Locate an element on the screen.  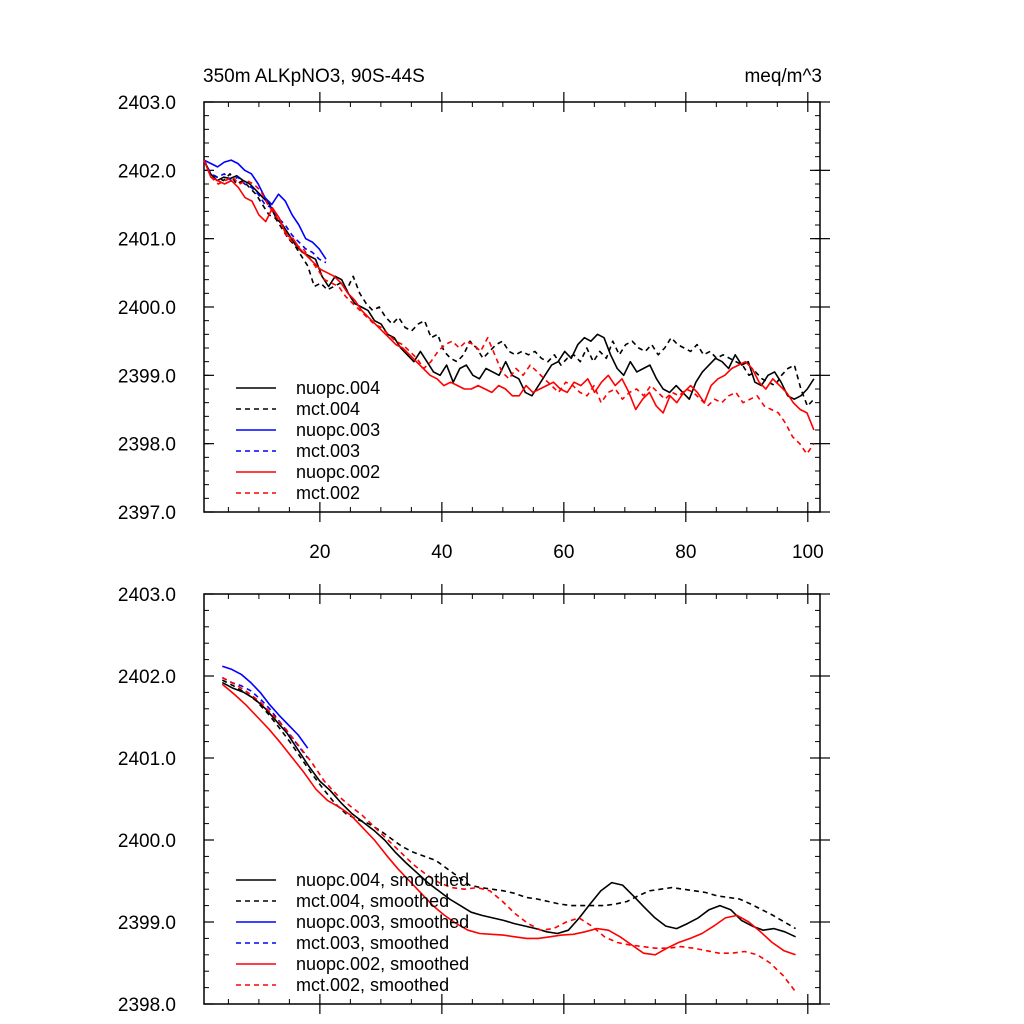
legend-label: nuopc.003, smoothed is located at coordinates (382, 922).